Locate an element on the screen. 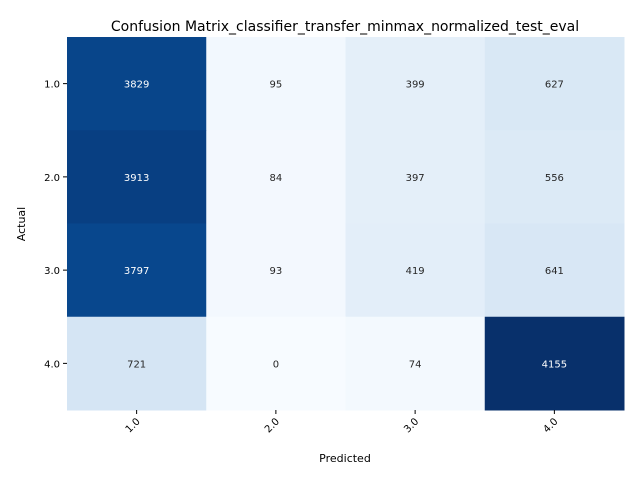  cell-value-label: 419 is located at coordinates (415, 271).